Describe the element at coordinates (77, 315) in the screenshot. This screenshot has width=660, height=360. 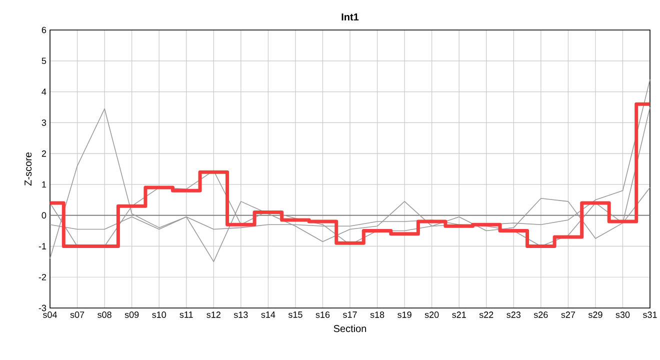
I see `x-tick-label: s07` at that location.